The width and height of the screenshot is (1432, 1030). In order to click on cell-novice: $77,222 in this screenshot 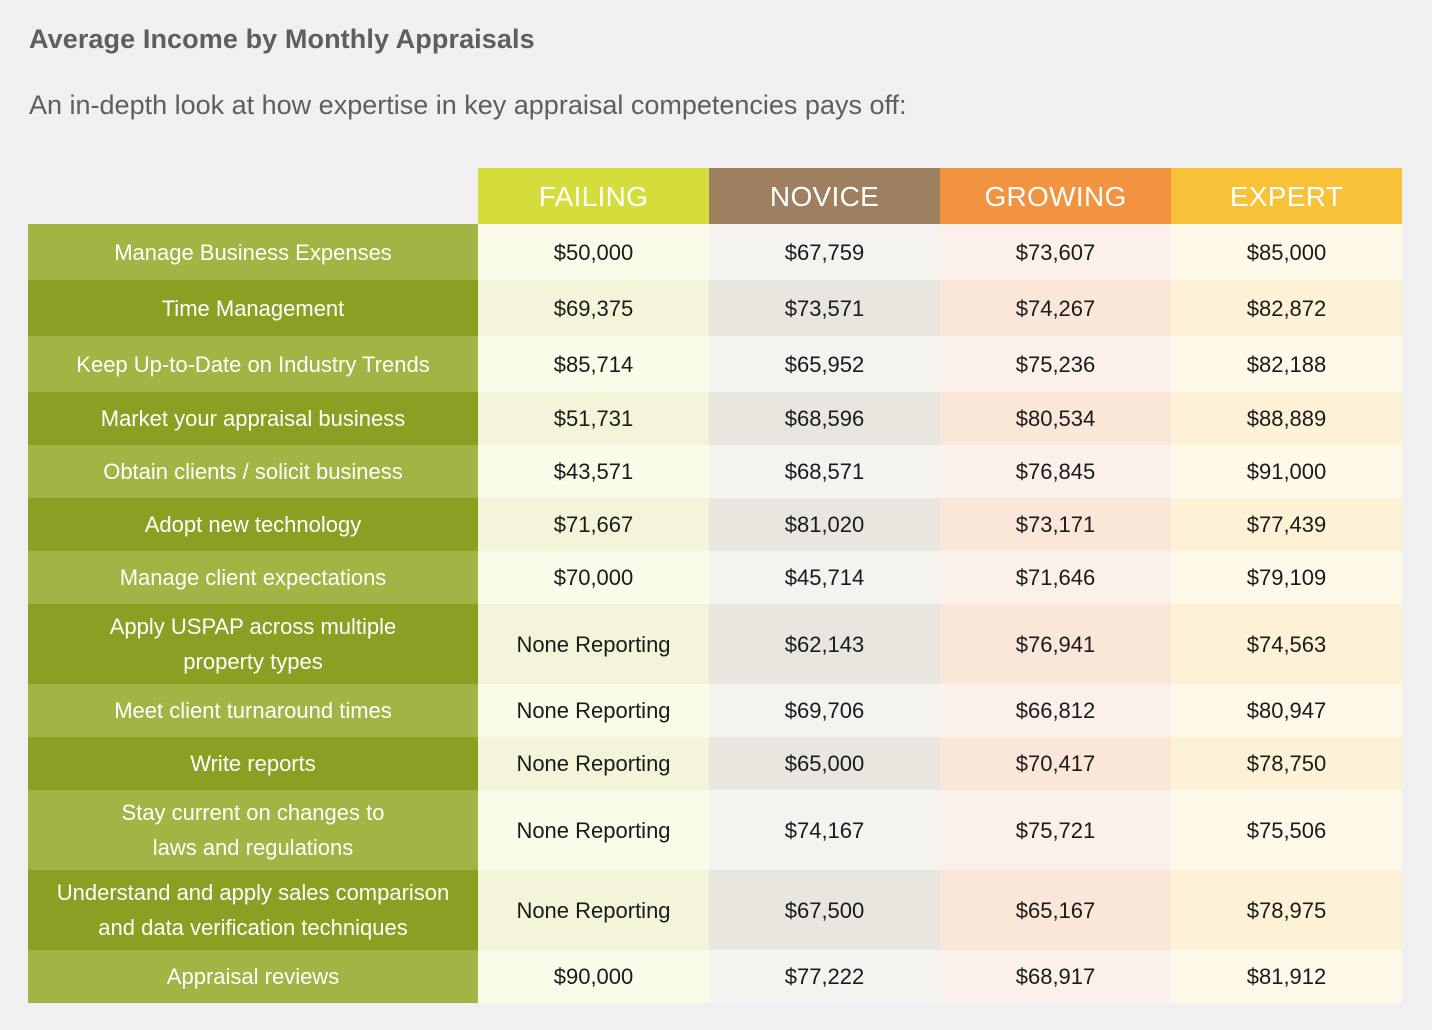, I will do `click(824, 976)`.